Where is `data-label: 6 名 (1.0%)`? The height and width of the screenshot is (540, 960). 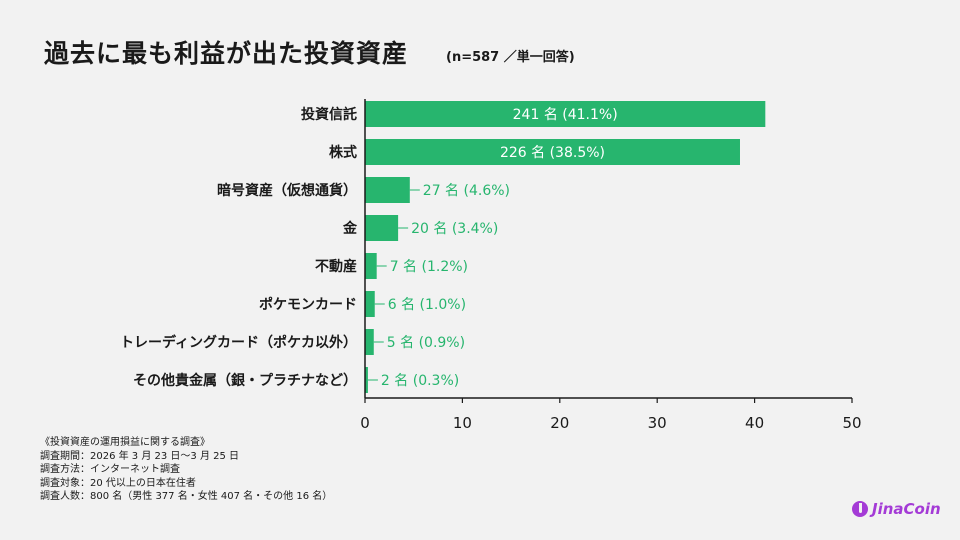 data-label: 6 名 (1.0%) is located at coordinates (427, 305).